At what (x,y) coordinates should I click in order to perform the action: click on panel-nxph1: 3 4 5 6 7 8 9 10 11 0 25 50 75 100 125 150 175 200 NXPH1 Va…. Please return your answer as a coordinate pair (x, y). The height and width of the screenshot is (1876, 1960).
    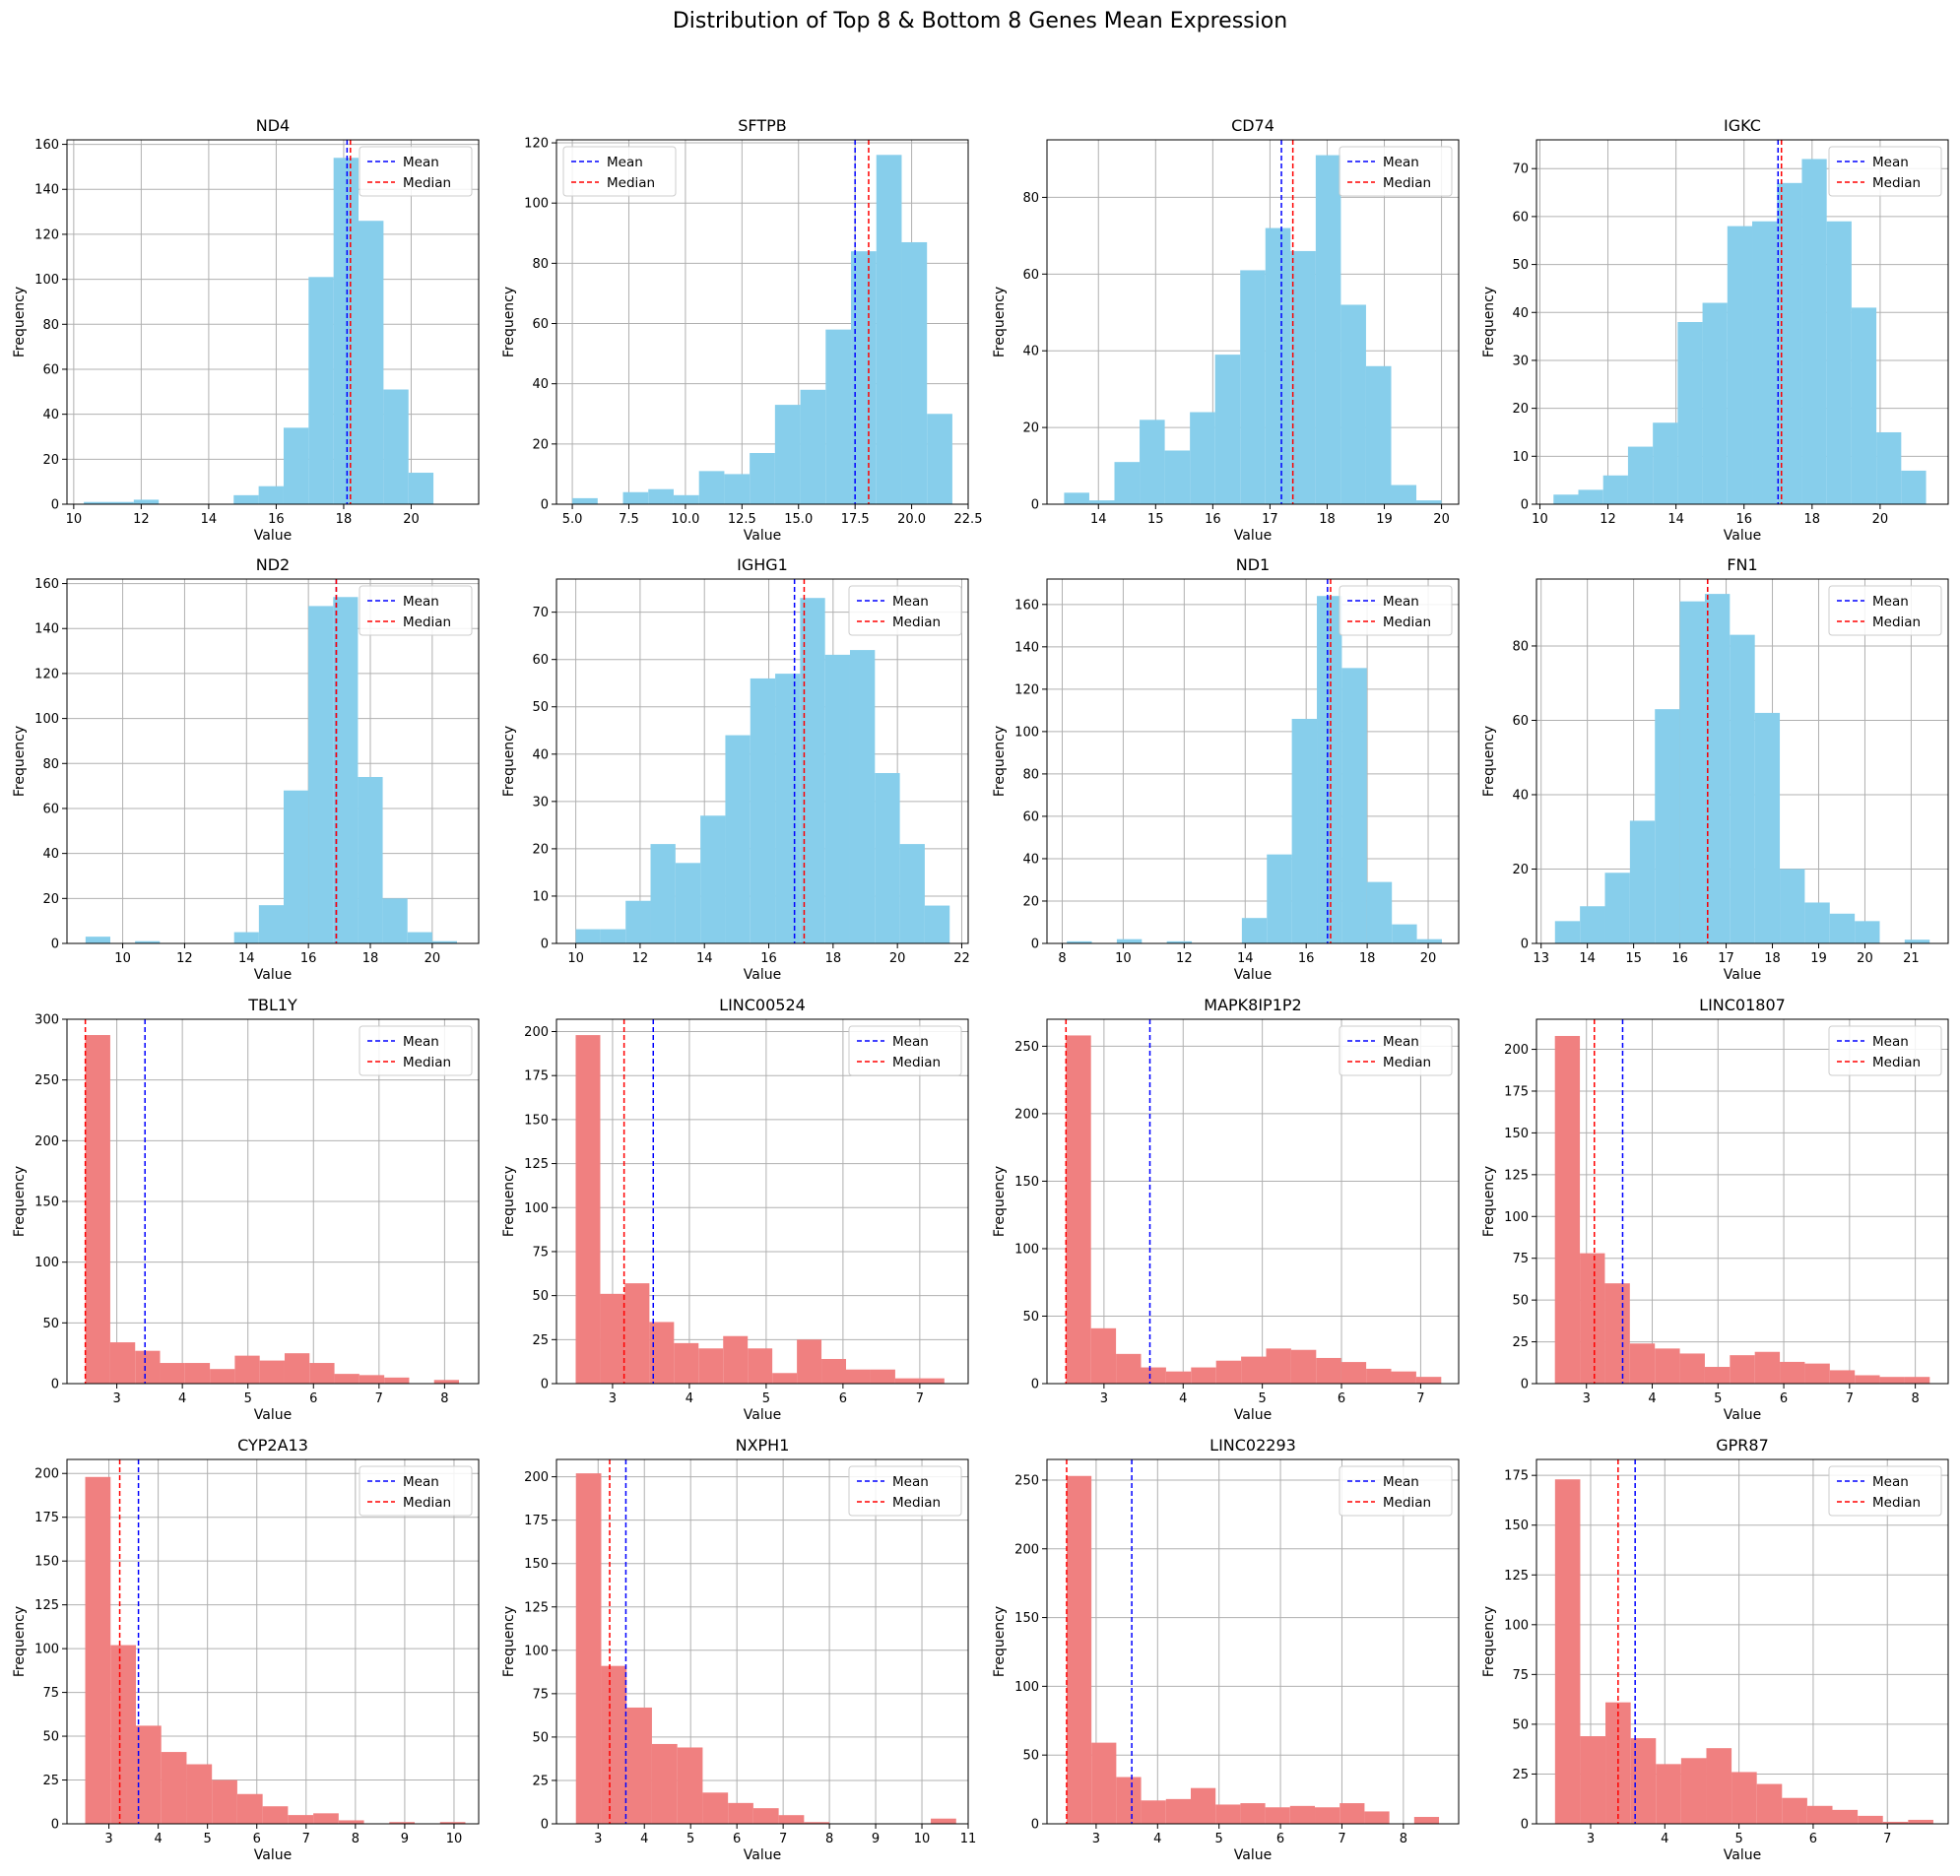
    Looking at the image, I should click on (738, 1649).